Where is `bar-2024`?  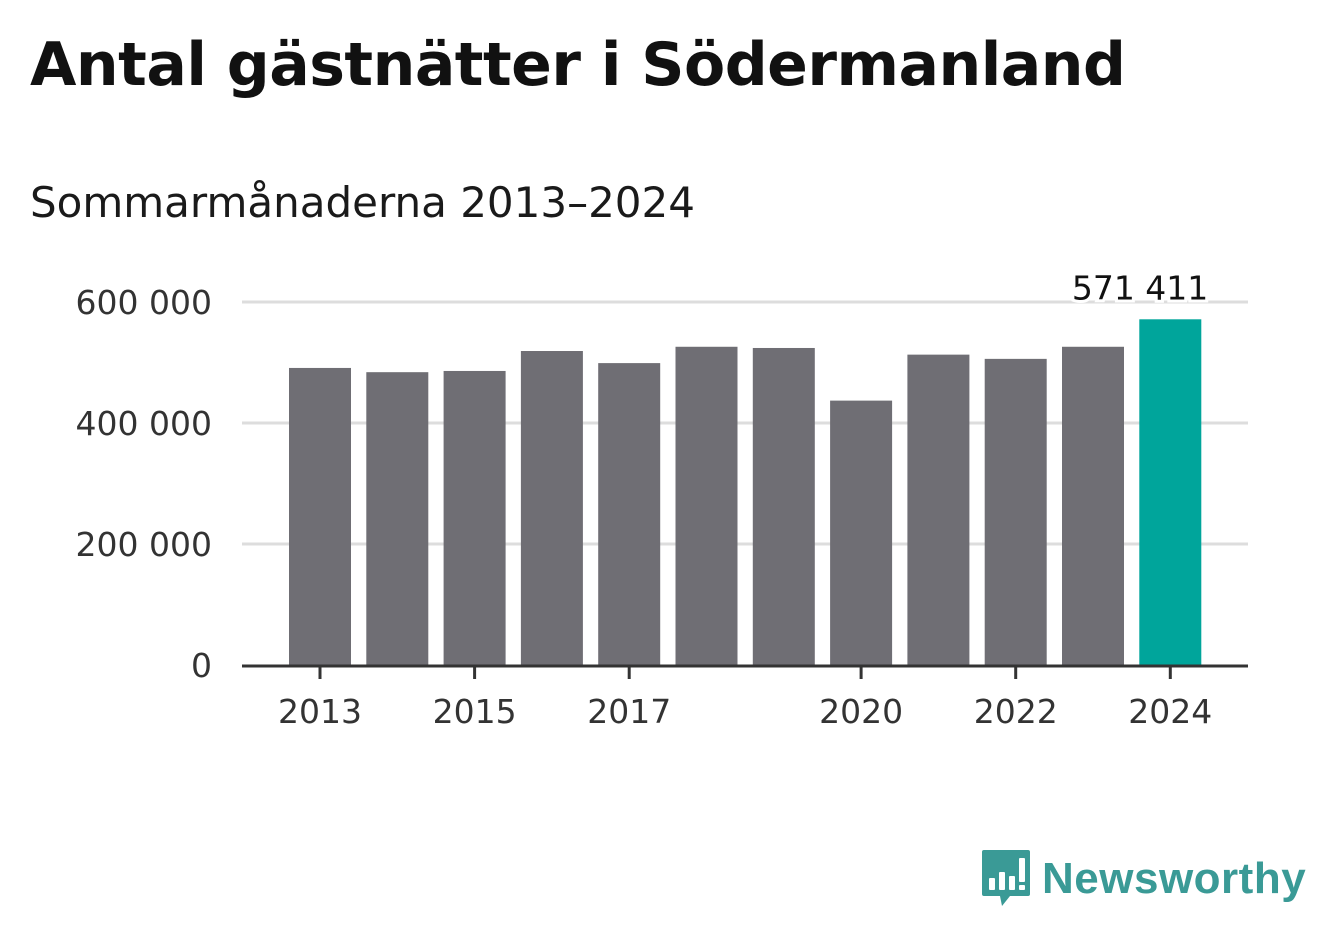 bar-2024 is located at coordinates (1170, 492).